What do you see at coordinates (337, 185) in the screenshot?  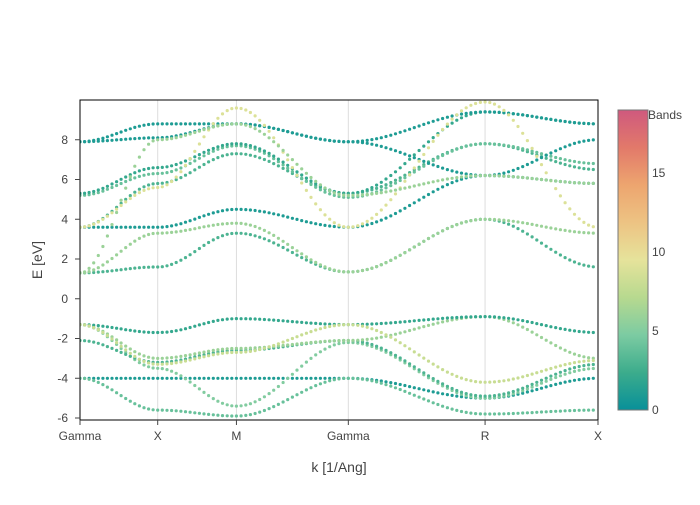 I see `band-series` at bounding box center [337, 185].